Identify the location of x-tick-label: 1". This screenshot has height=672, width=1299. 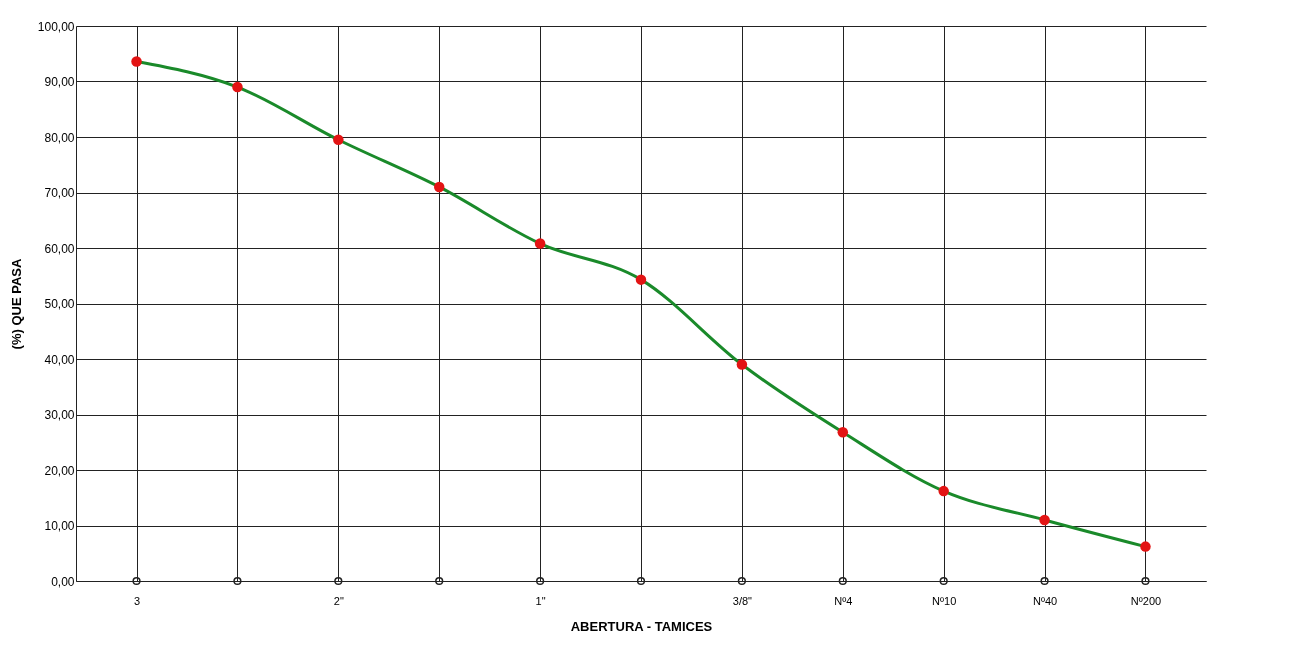
(540, 600).